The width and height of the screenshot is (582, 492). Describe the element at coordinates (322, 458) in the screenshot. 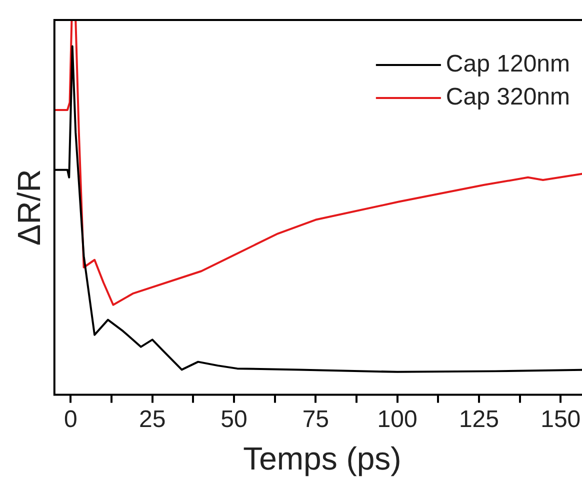

I see `x-axis-title: Temps (ps)` at that location.